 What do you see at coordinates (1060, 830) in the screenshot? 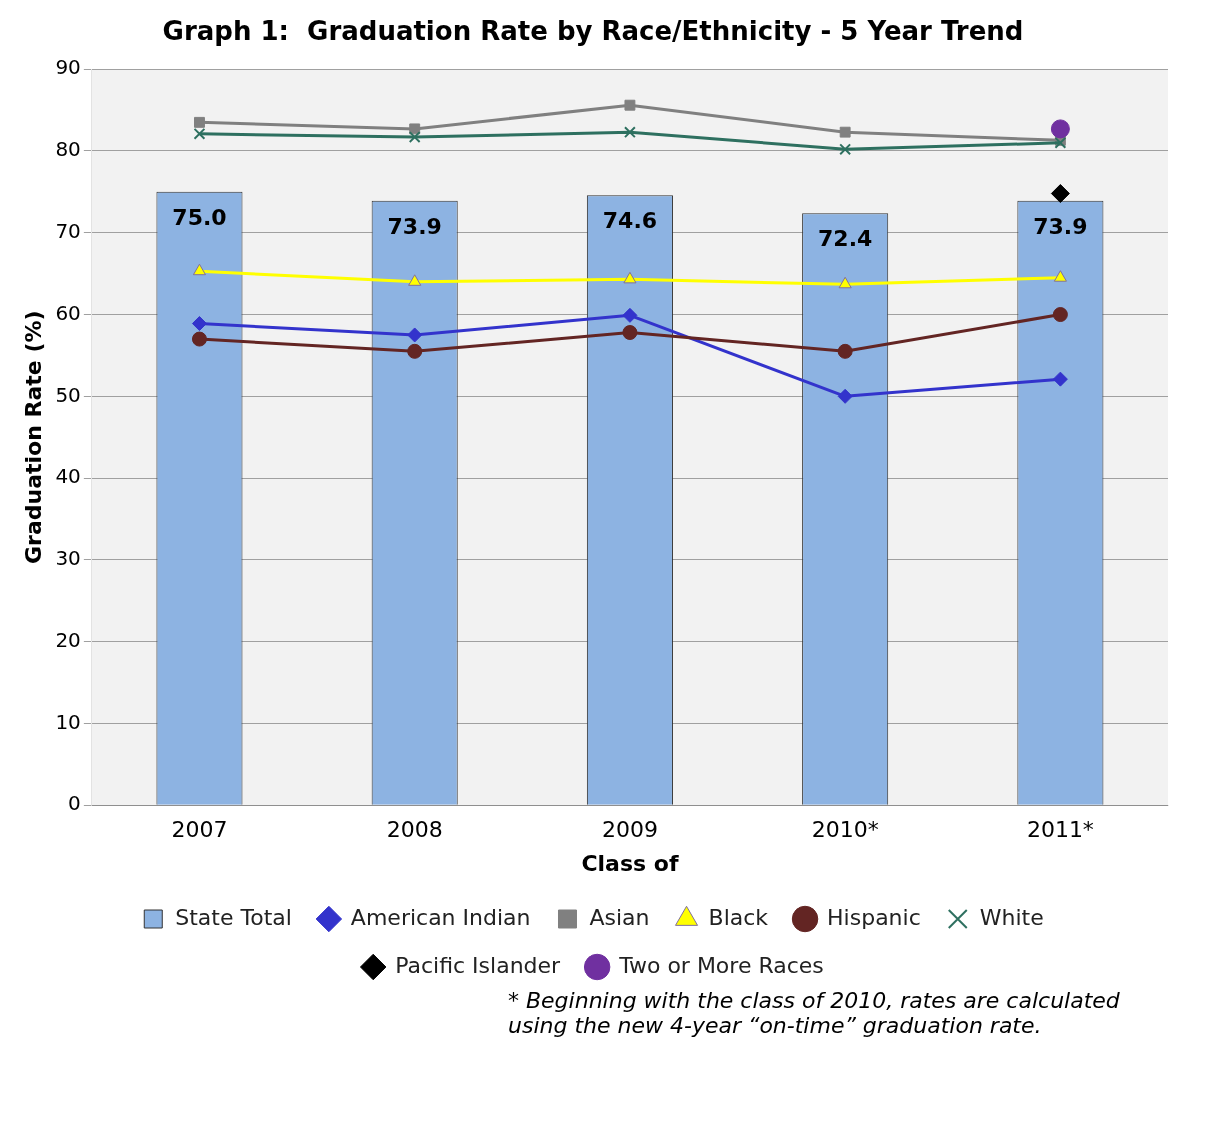
I see `x-tick-label: 2011*` at bounding box center [1060, 830].